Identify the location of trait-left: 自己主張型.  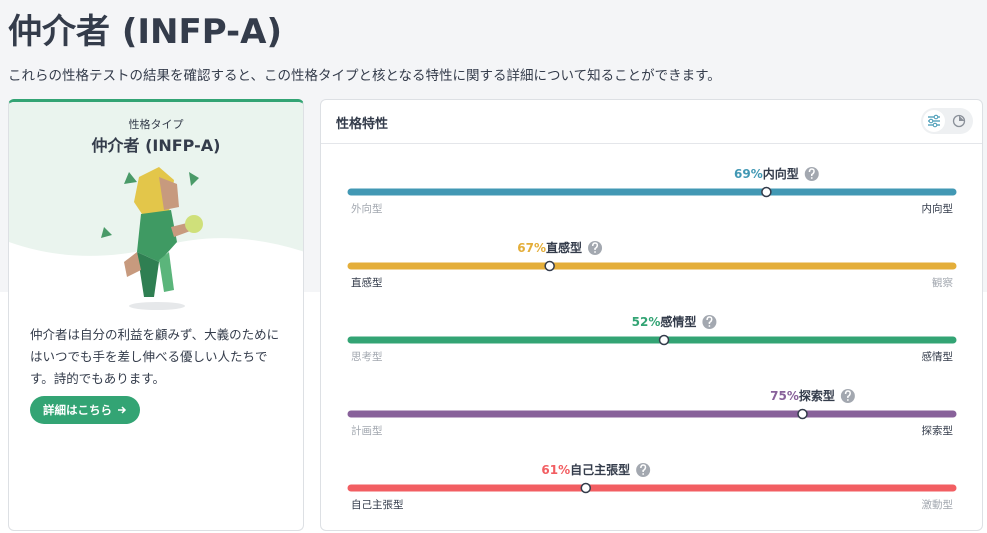
(377, 504).